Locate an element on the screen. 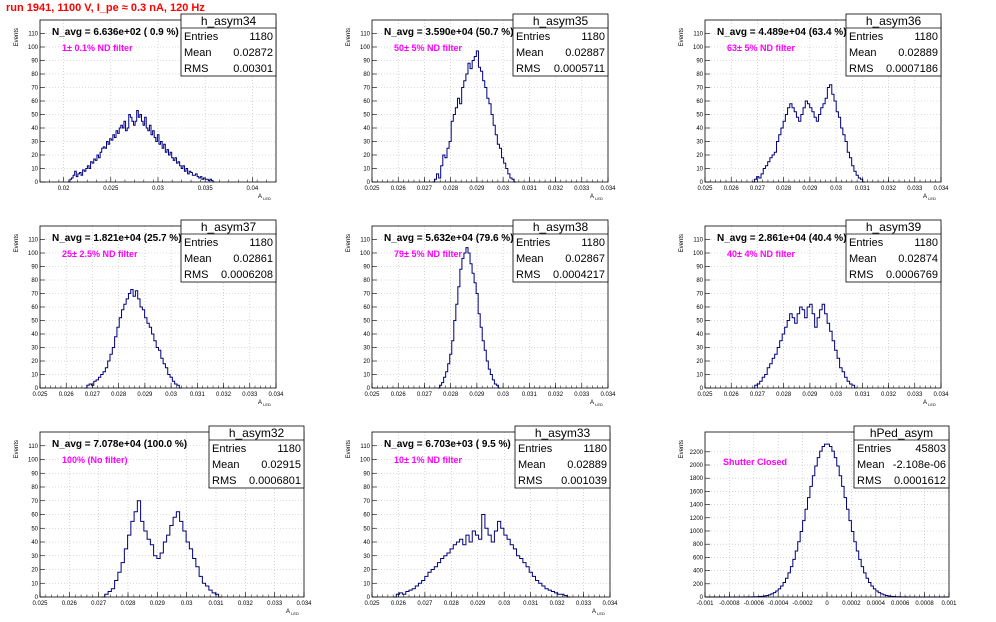  x-tick-label: 0.032 is located at coordinates (246, 604).